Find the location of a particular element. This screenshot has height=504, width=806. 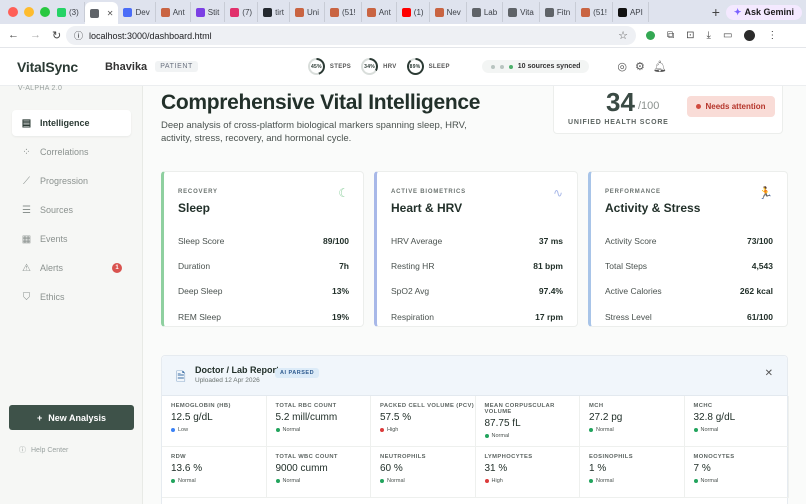

cast-icon: ▭ is located at coordinates (727, 35).